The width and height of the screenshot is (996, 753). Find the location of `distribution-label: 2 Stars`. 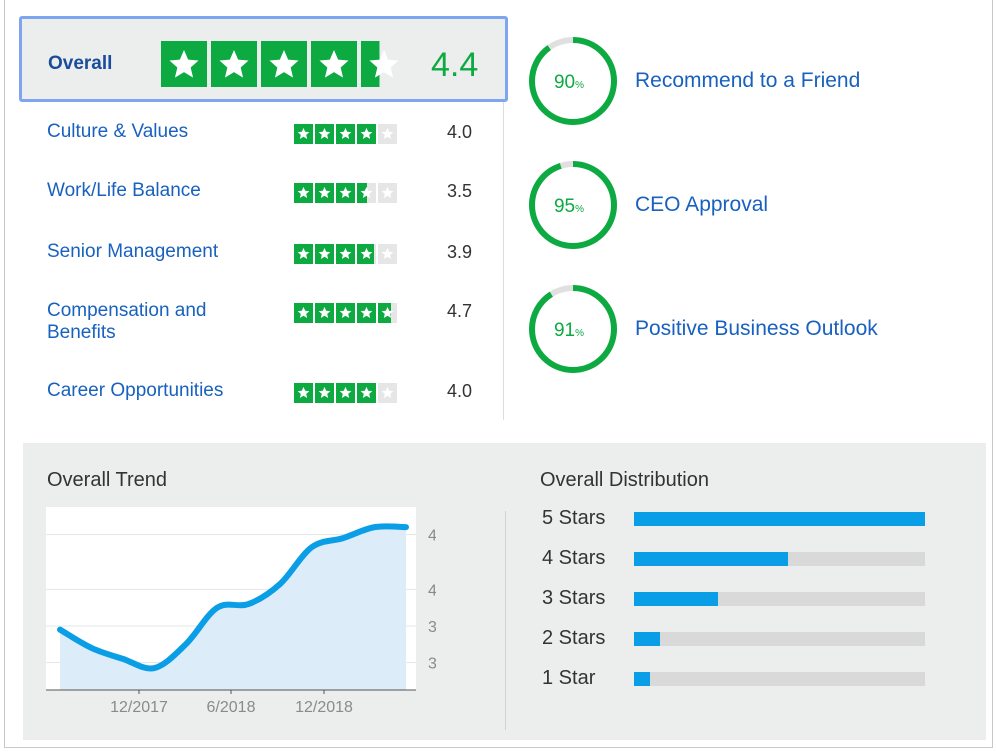

distribution-label: 2 Stars is located at coordinates (574, 638).